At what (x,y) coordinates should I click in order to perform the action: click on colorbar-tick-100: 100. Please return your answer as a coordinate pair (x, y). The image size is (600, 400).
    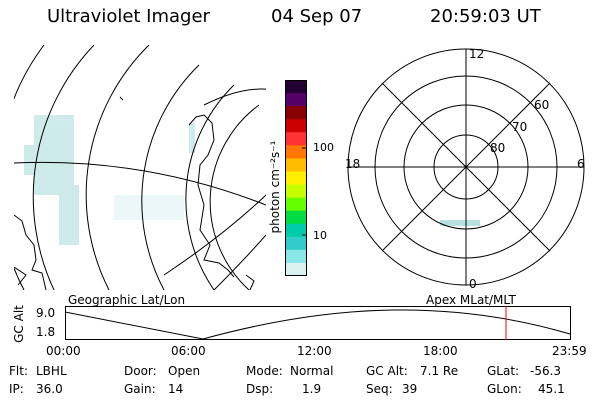
    Looking at the image, I should click on (323, 147).